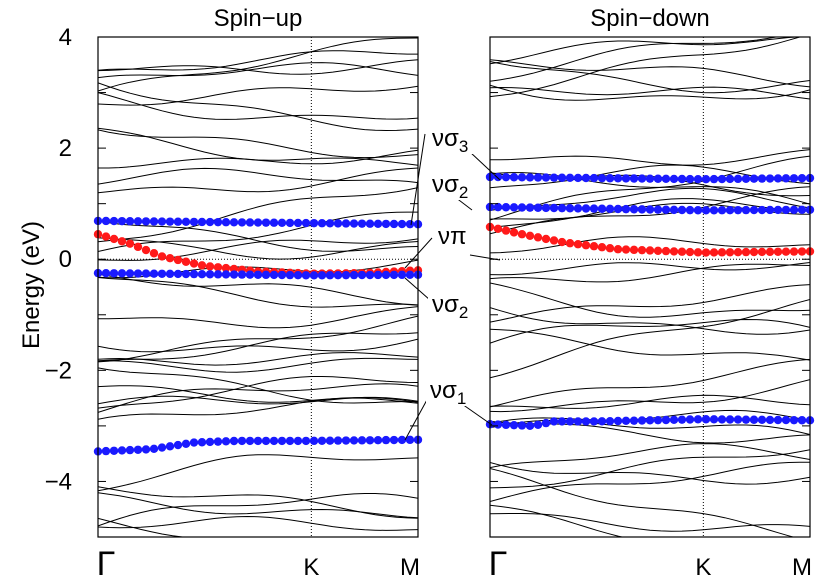 This screenshot has width=816, height=581. Describe the element at coordinates (802, 567) in the screenshot. I see `x-tick-label: M` at that location.